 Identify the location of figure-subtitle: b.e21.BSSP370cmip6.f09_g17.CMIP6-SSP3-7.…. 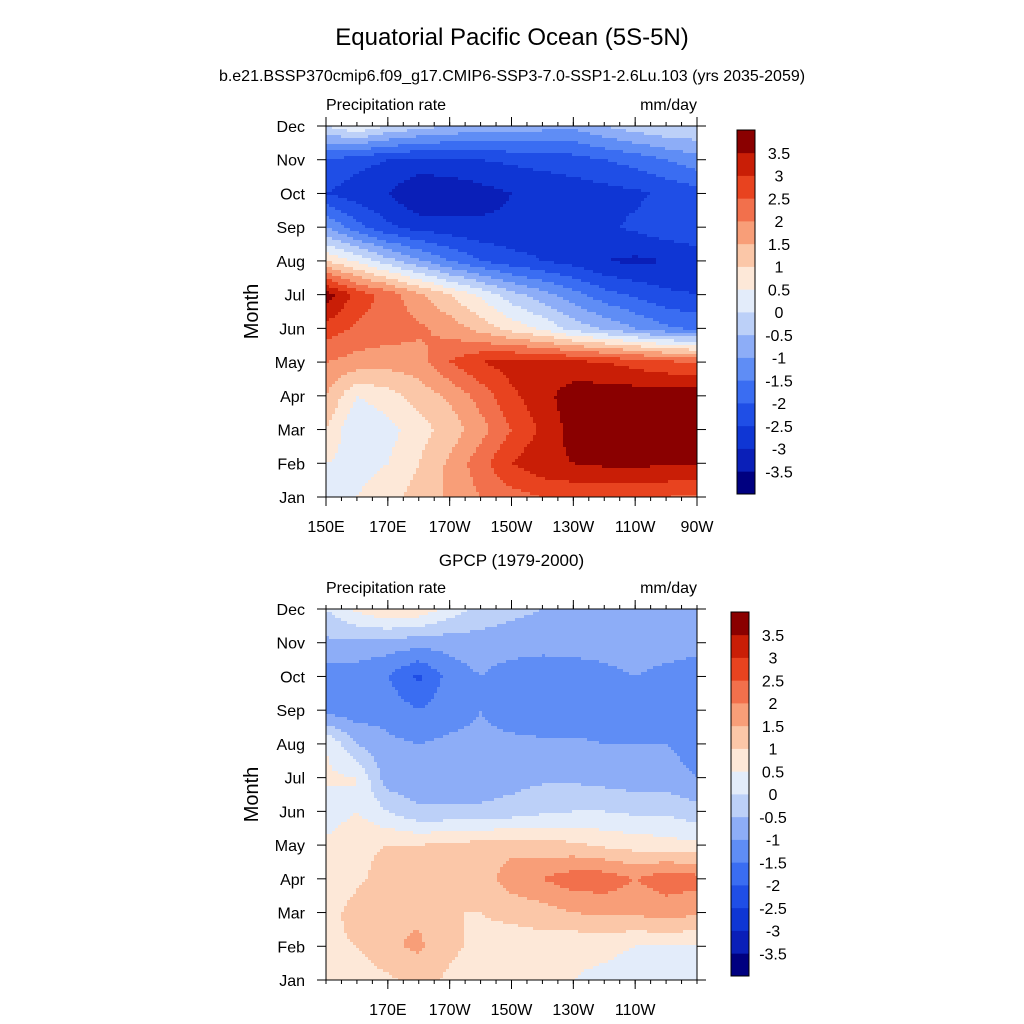
(512, 76).